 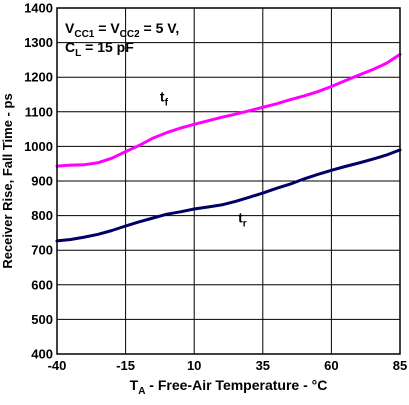 What do you see at coordinates (164, 98) in the screenshot?
I see `series-label-tf: tf` at bounding box center [164, 98].